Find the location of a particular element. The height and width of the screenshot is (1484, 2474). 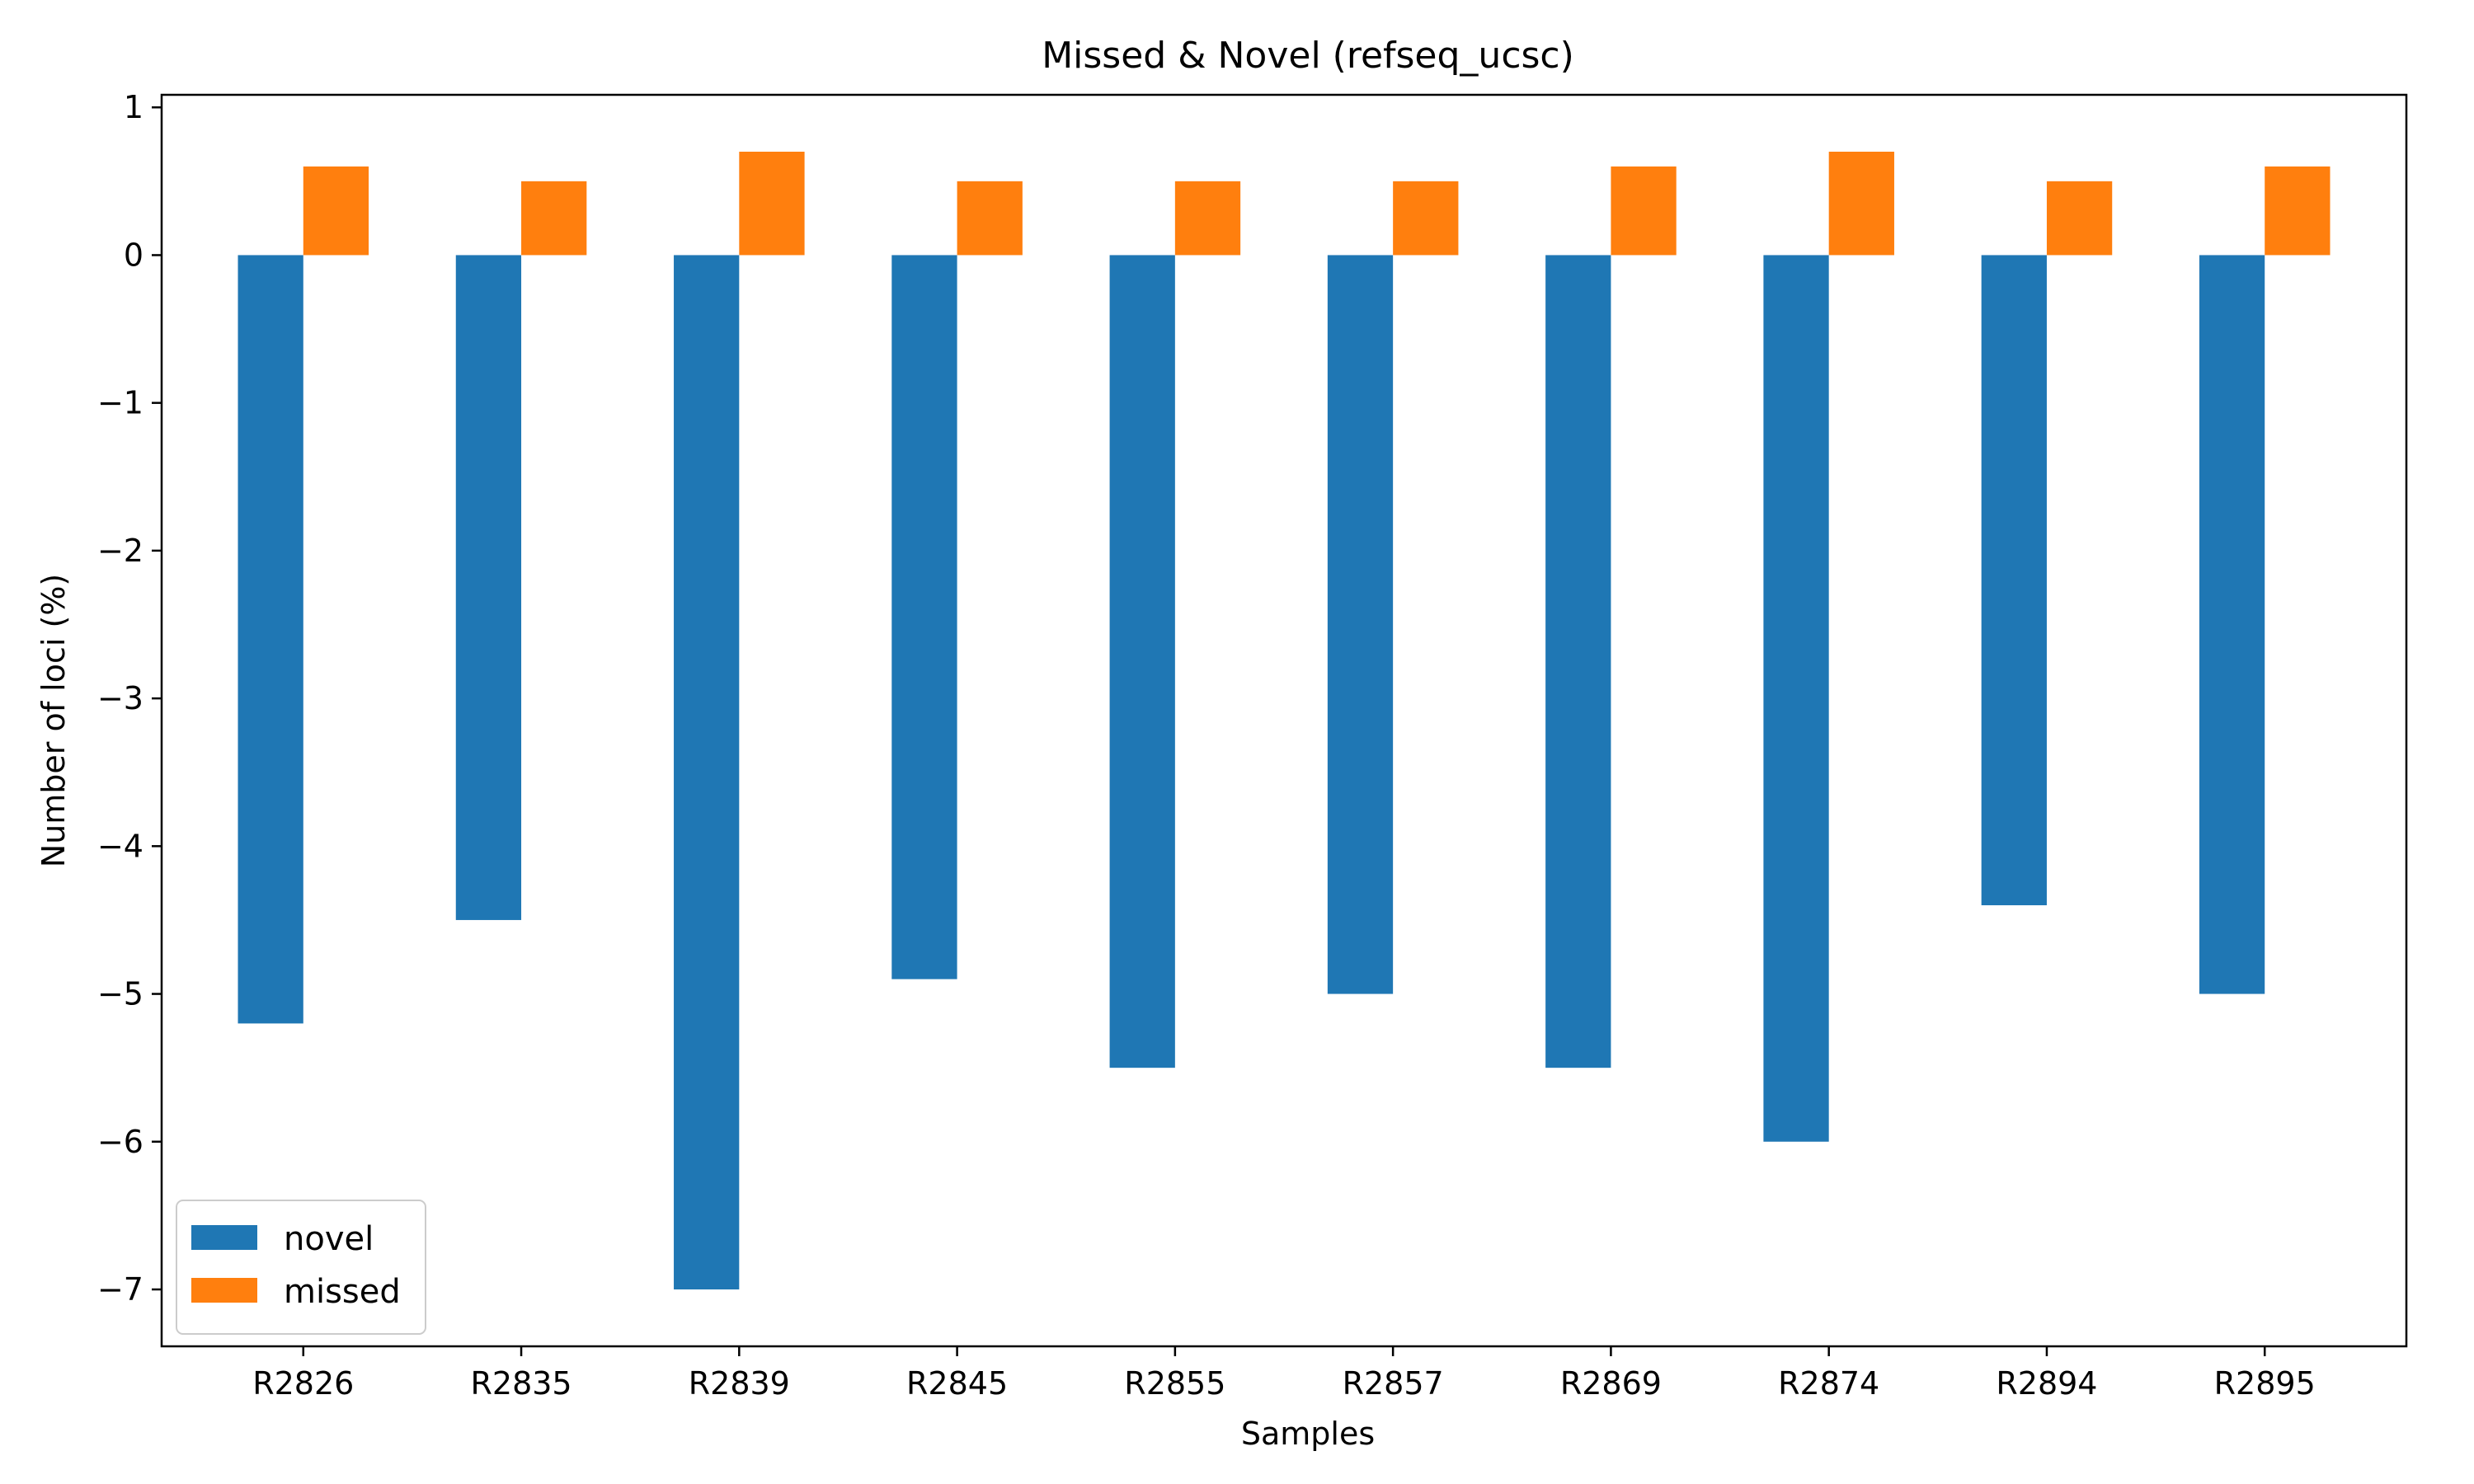

bar-novel-R2826 is located at coordinates (270, 639).